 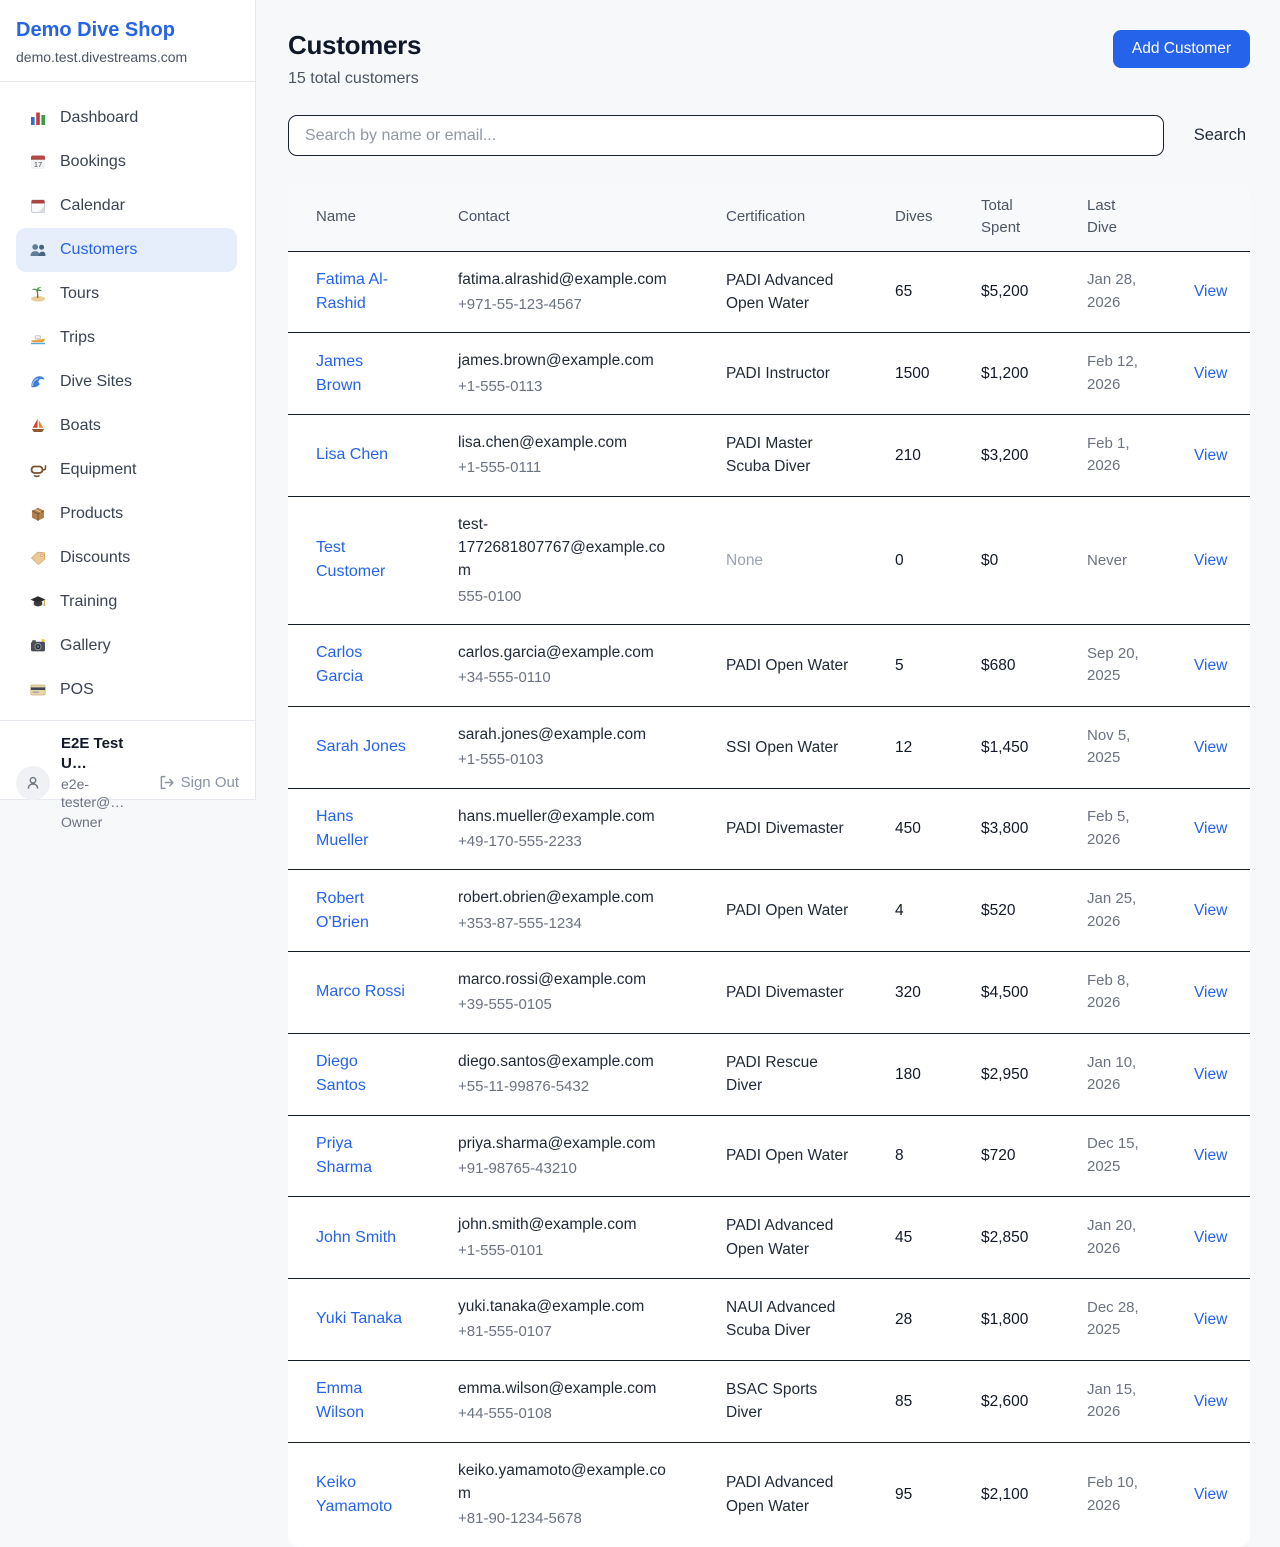 What do you see at coordinates (745, 560) in the screenshot?
I see `customer-certification: None` at bounding box center [745, 560].